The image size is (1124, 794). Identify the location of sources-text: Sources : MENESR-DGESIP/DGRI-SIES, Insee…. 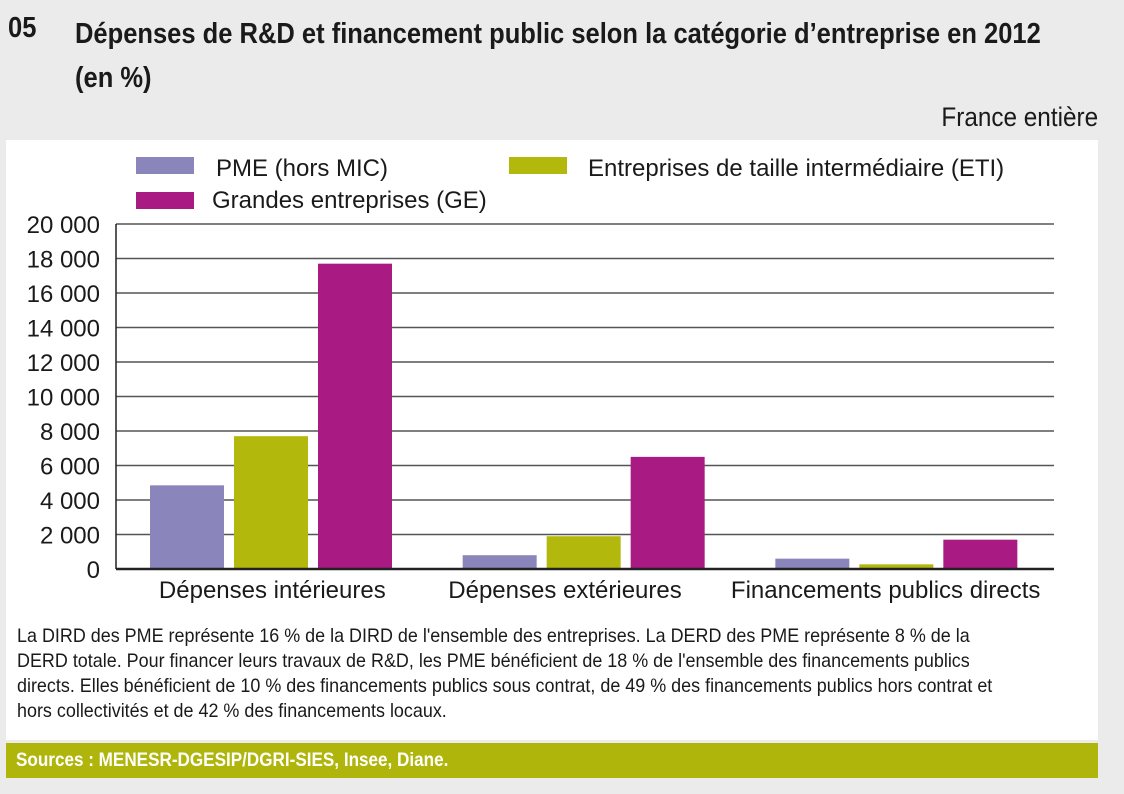
(232, 760).